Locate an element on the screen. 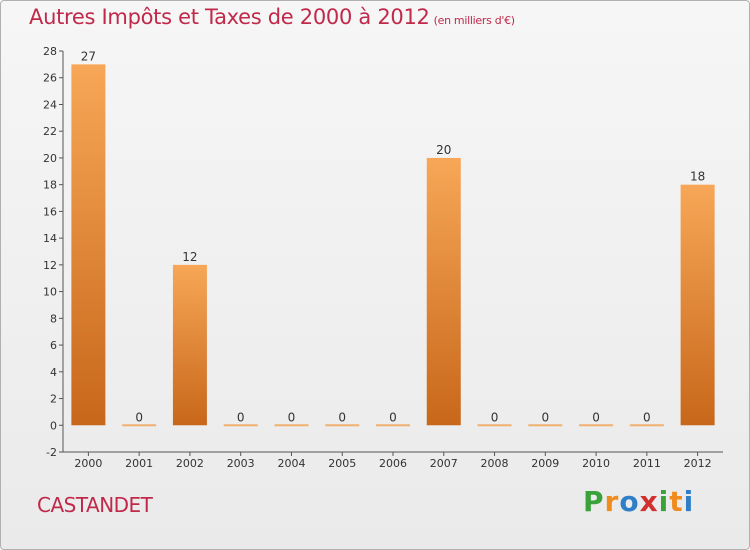  proxiti-logo: Proxiti is located at coordinates (638, 501).